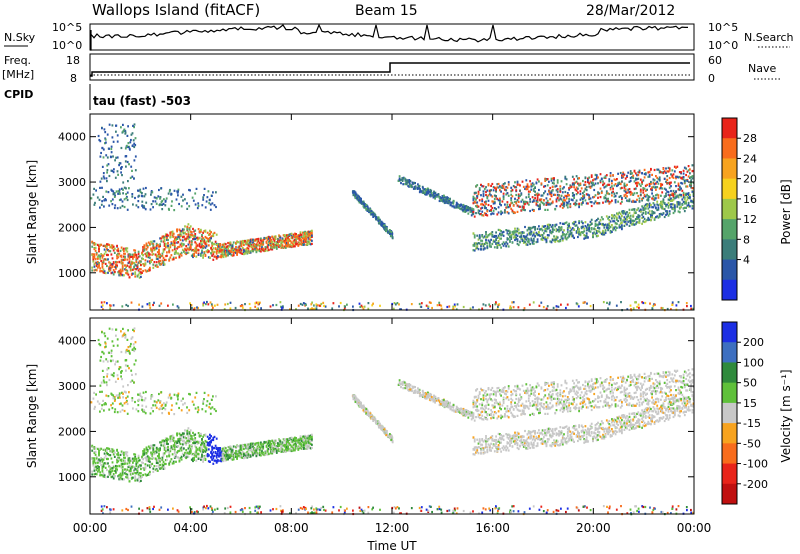 The image size is (800, 554). Describe the element at coordinates (18, 74) in the screenshot. I see `freq-unit: [MHz]` at that location.